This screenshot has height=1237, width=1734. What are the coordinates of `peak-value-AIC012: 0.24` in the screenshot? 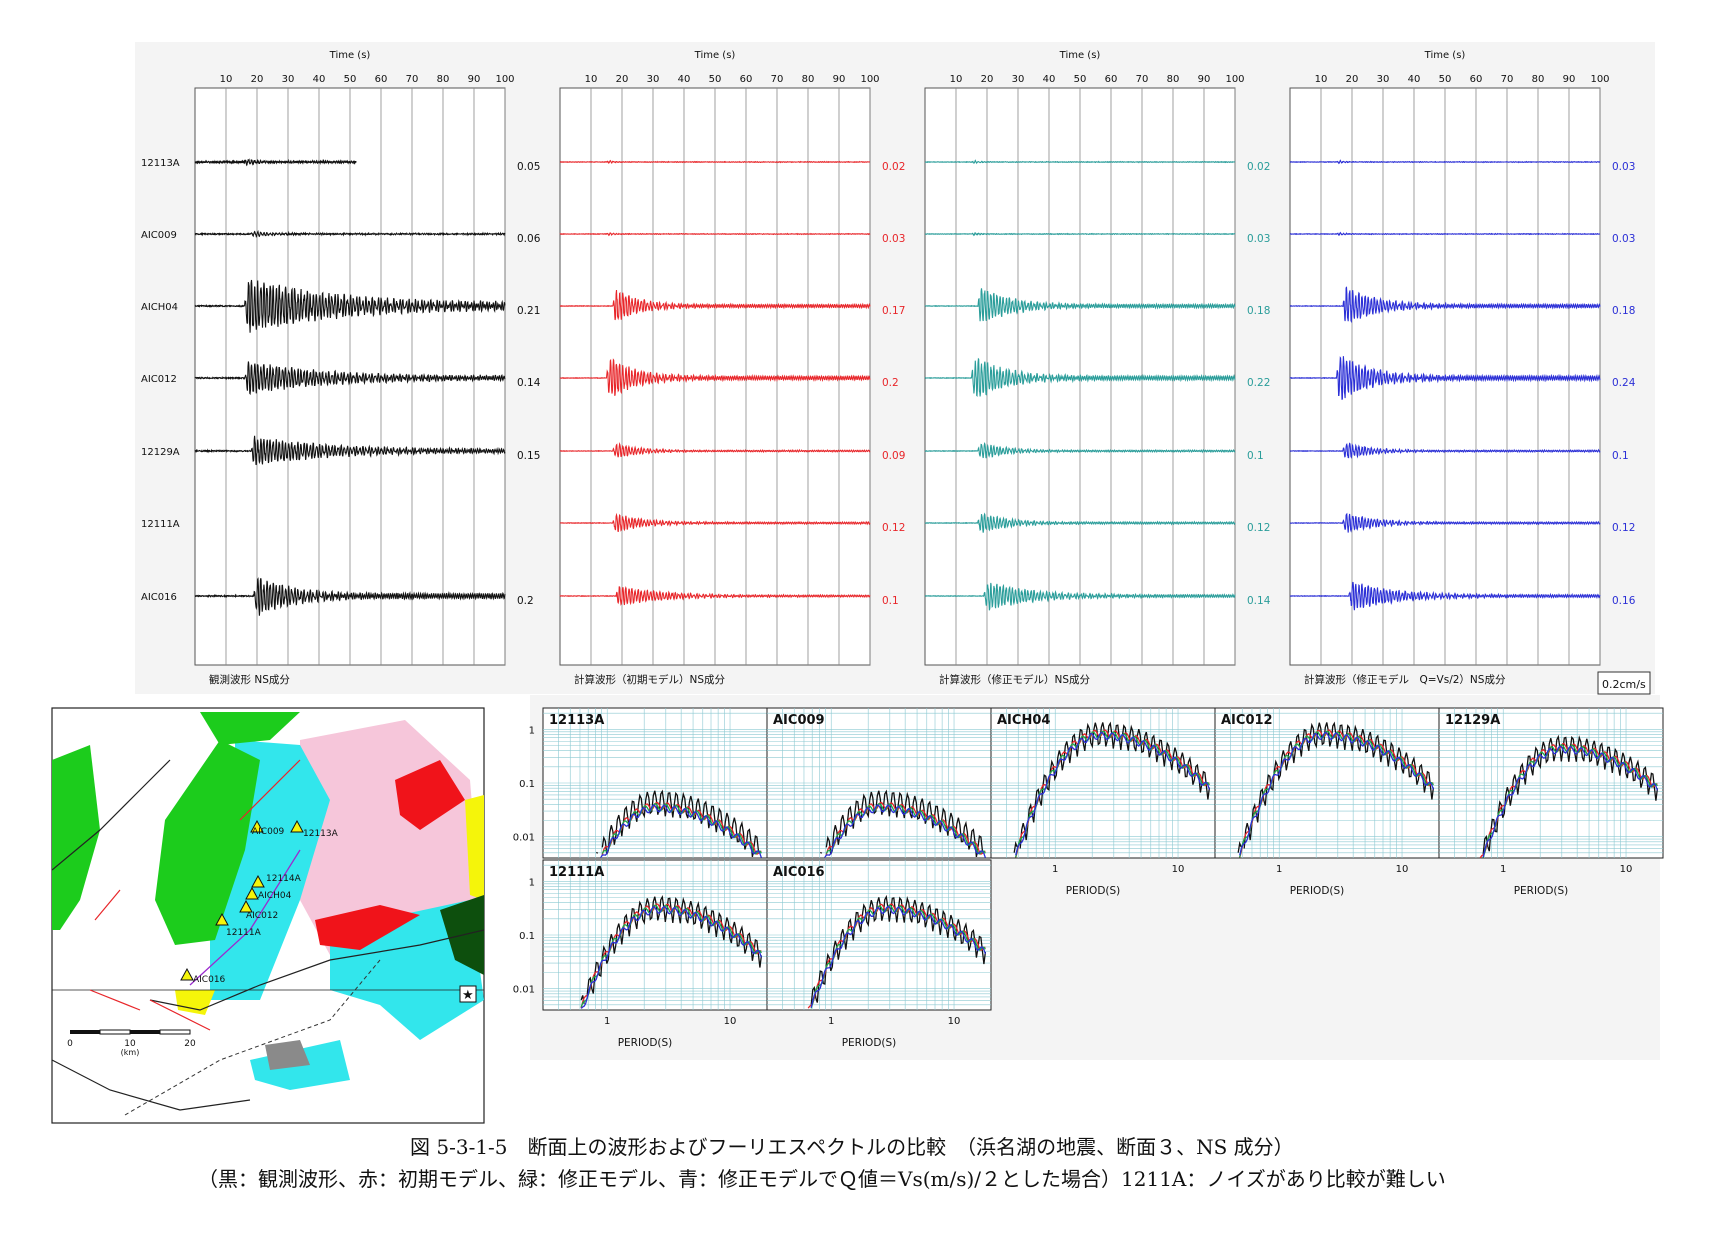 It's located at (1624, 383).